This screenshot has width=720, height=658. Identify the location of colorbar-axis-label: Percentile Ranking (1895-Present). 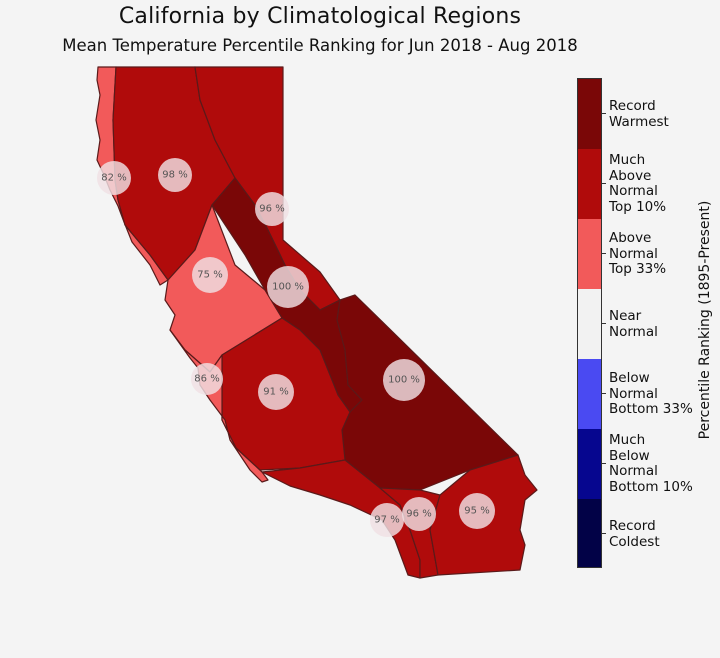
(705, 320).